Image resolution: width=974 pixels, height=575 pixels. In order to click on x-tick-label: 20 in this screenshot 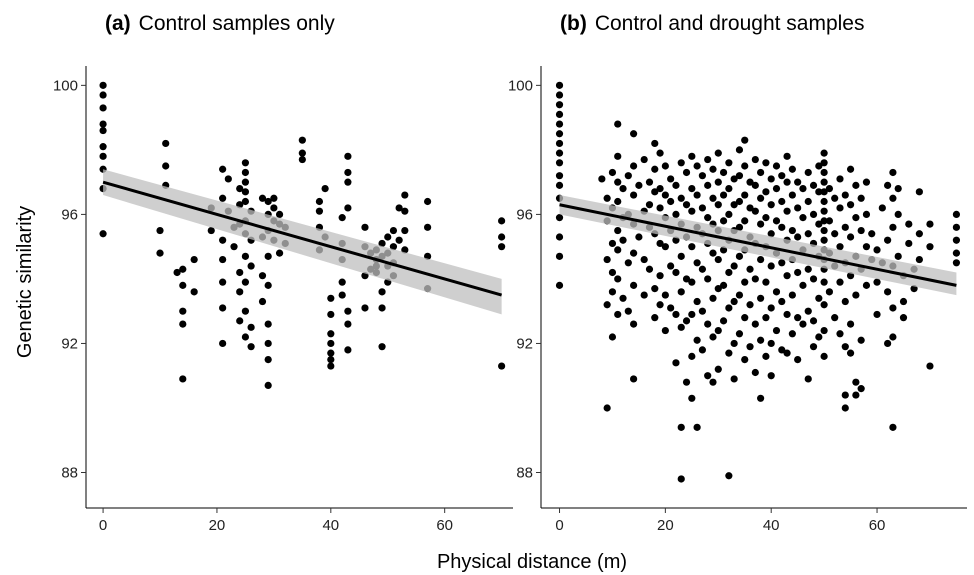, I will do `click(217, 525)`.